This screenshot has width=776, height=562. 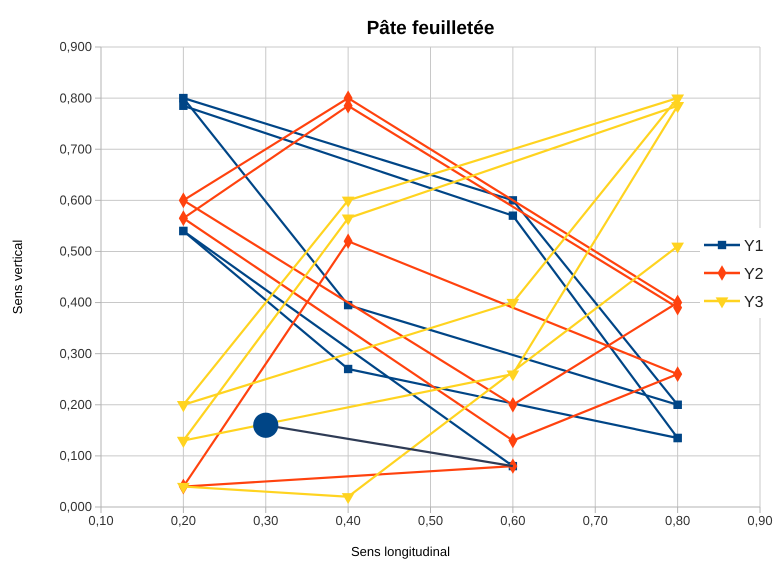 I want to click on y-axis-title: Sens vertical, so click(x=17, y=277).